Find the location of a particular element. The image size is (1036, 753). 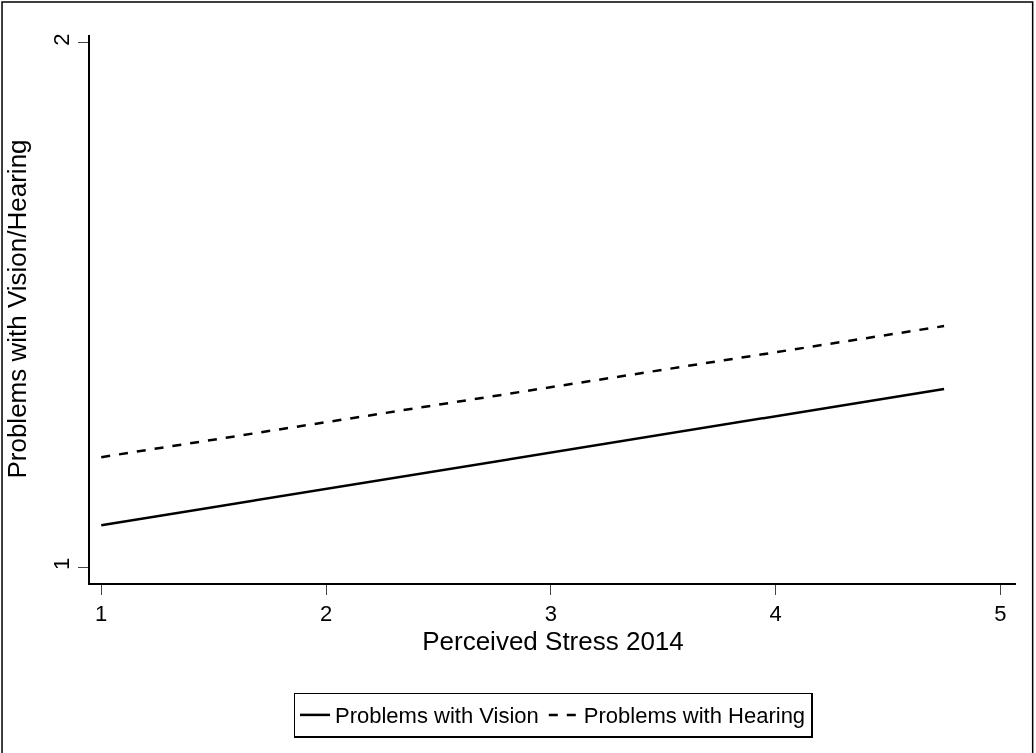

x-axis-title: Perceived Stress 2014 is located at coordinates (553, 641).